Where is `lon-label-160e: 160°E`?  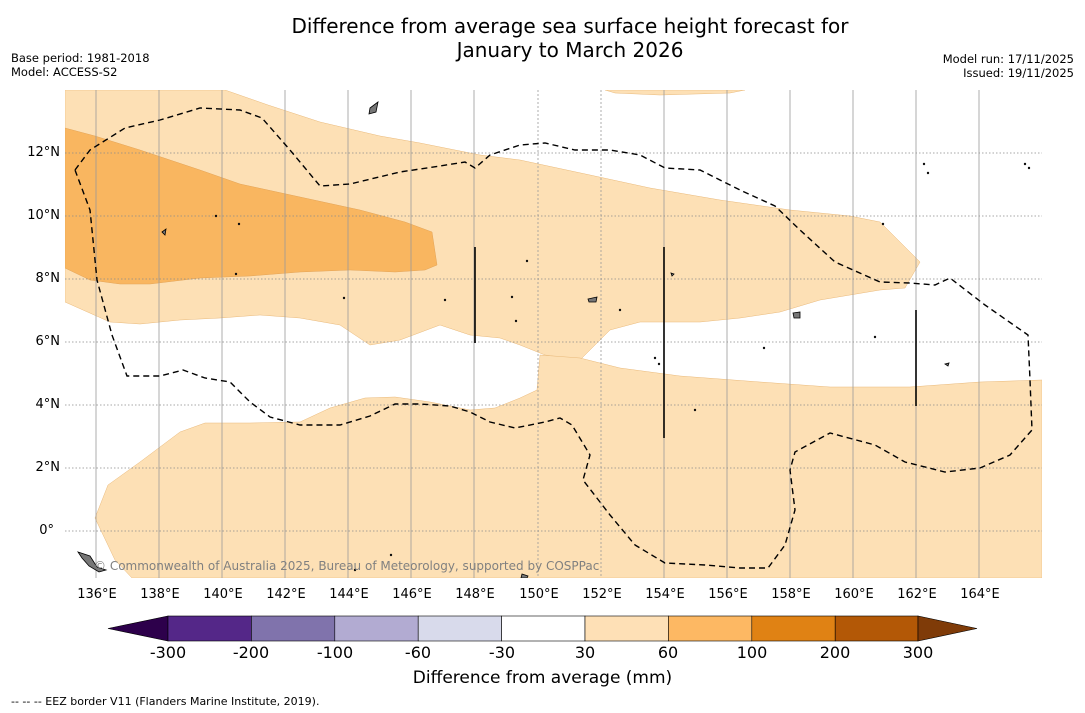
lon-label-160e: 160°E is located at coordinates (854, 594).